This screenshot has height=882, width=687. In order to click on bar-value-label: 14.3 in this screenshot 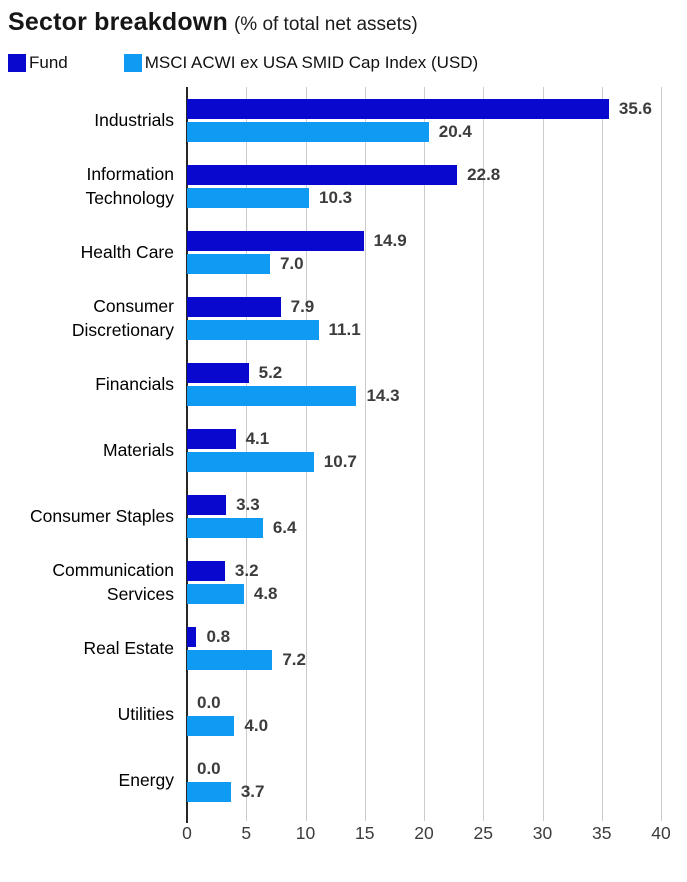, I will do `click(383, 395)`.